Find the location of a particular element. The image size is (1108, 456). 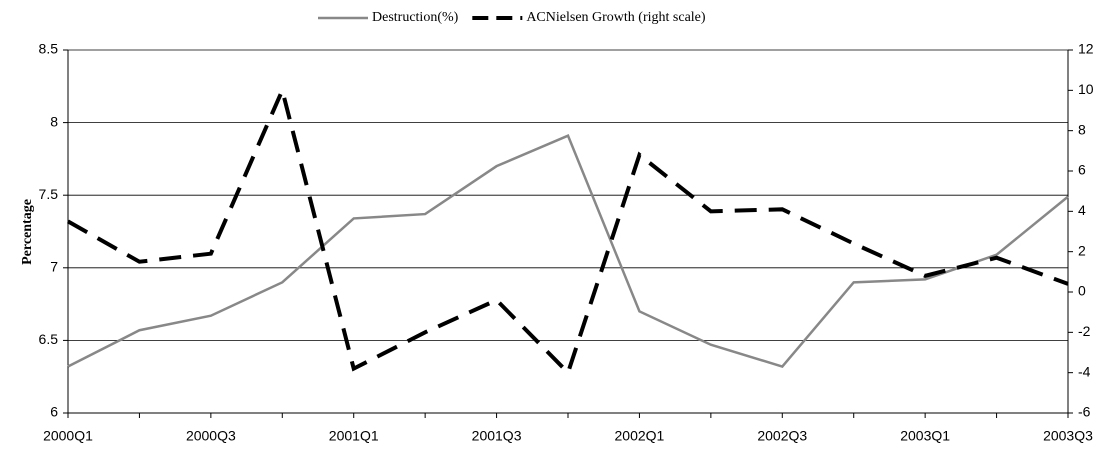

x-tick-label: 2001Q1 is located at coordinates (354, 436).